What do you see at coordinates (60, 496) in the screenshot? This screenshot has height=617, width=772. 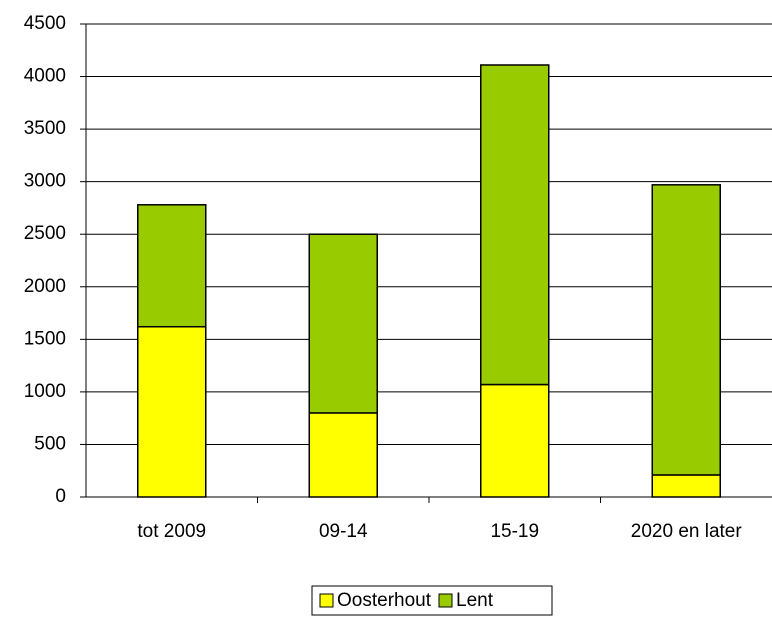 I see `y-tick-label: 0` at bounding box center [60, 496].